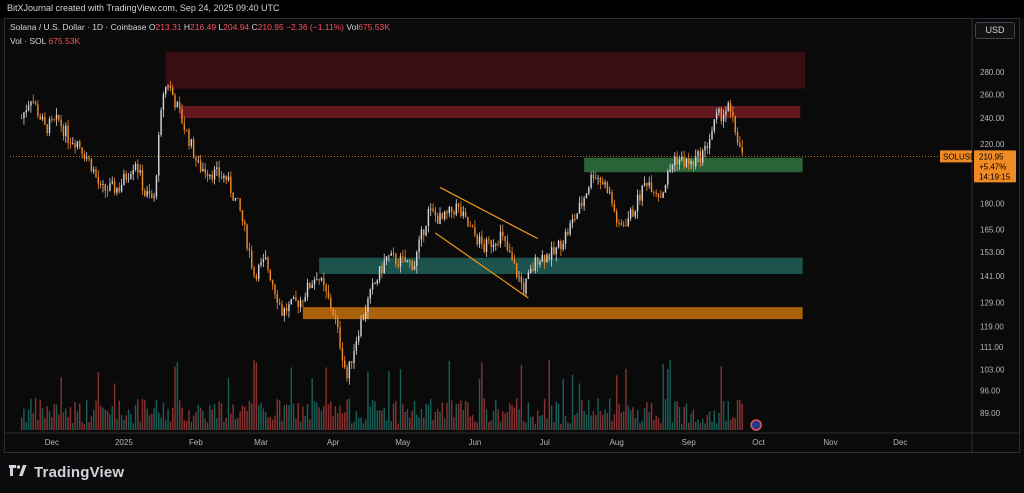 The width and height of the screenshot is (1024, 493). What do you see at coordinates (995, 30) in the screenshot?
I see `currency-button: USD` at bounding box center [995, 30].